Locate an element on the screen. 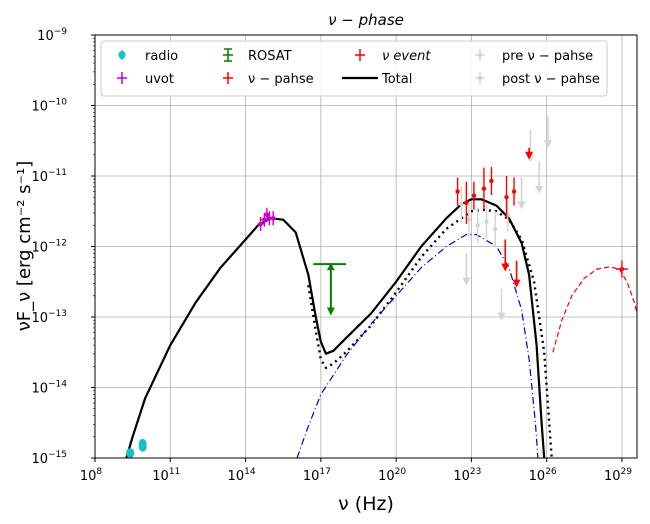 This screenshot has width=650, height=524. legend-label-vphase: ν − pahse is located at coordinates (281, 79).